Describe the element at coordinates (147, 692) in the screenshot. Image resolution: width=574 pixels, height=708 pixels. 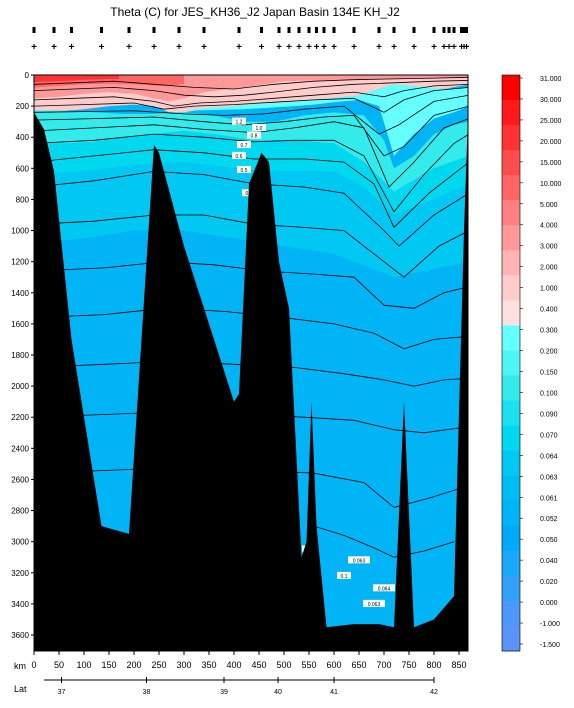
I see `lat-tick-label: 38` at that location.